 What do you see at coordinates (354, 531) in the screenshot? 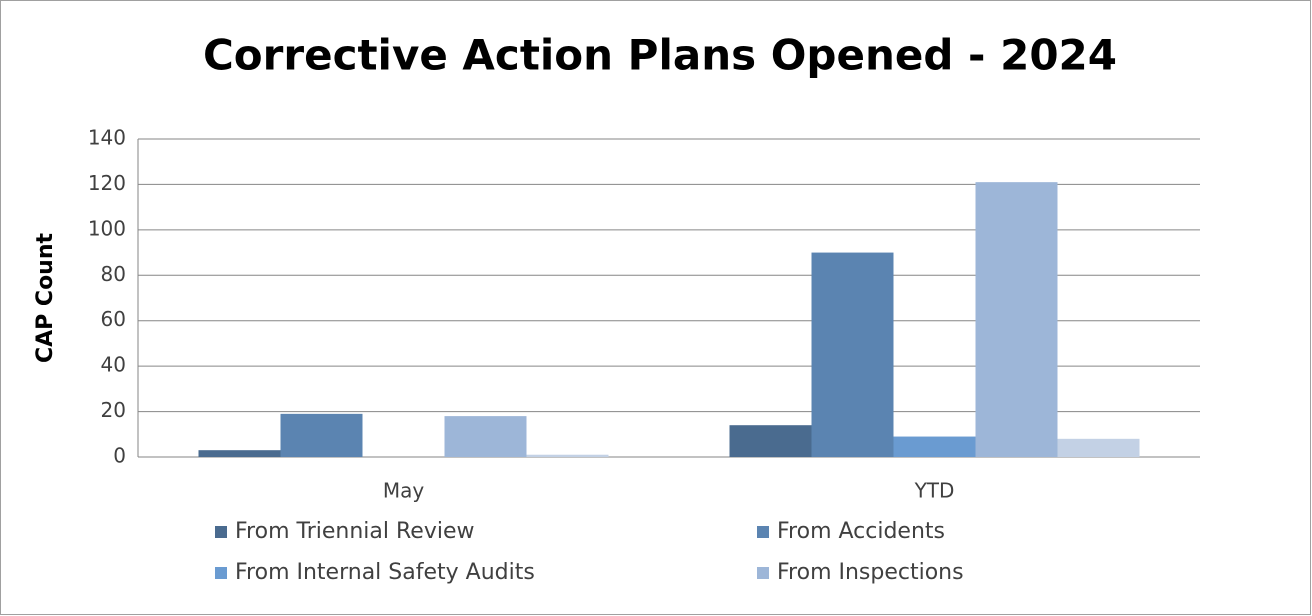
I see `legend-label: From Triennial Review` at bounding box center [354, 531].